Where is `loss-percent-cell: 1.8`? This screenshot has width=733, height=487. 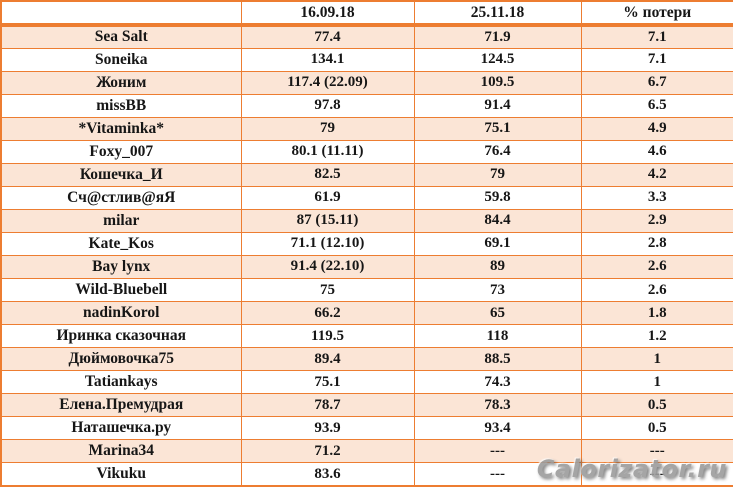 loss-percent-cell: 1.8 is located at coordinates (656, 313).